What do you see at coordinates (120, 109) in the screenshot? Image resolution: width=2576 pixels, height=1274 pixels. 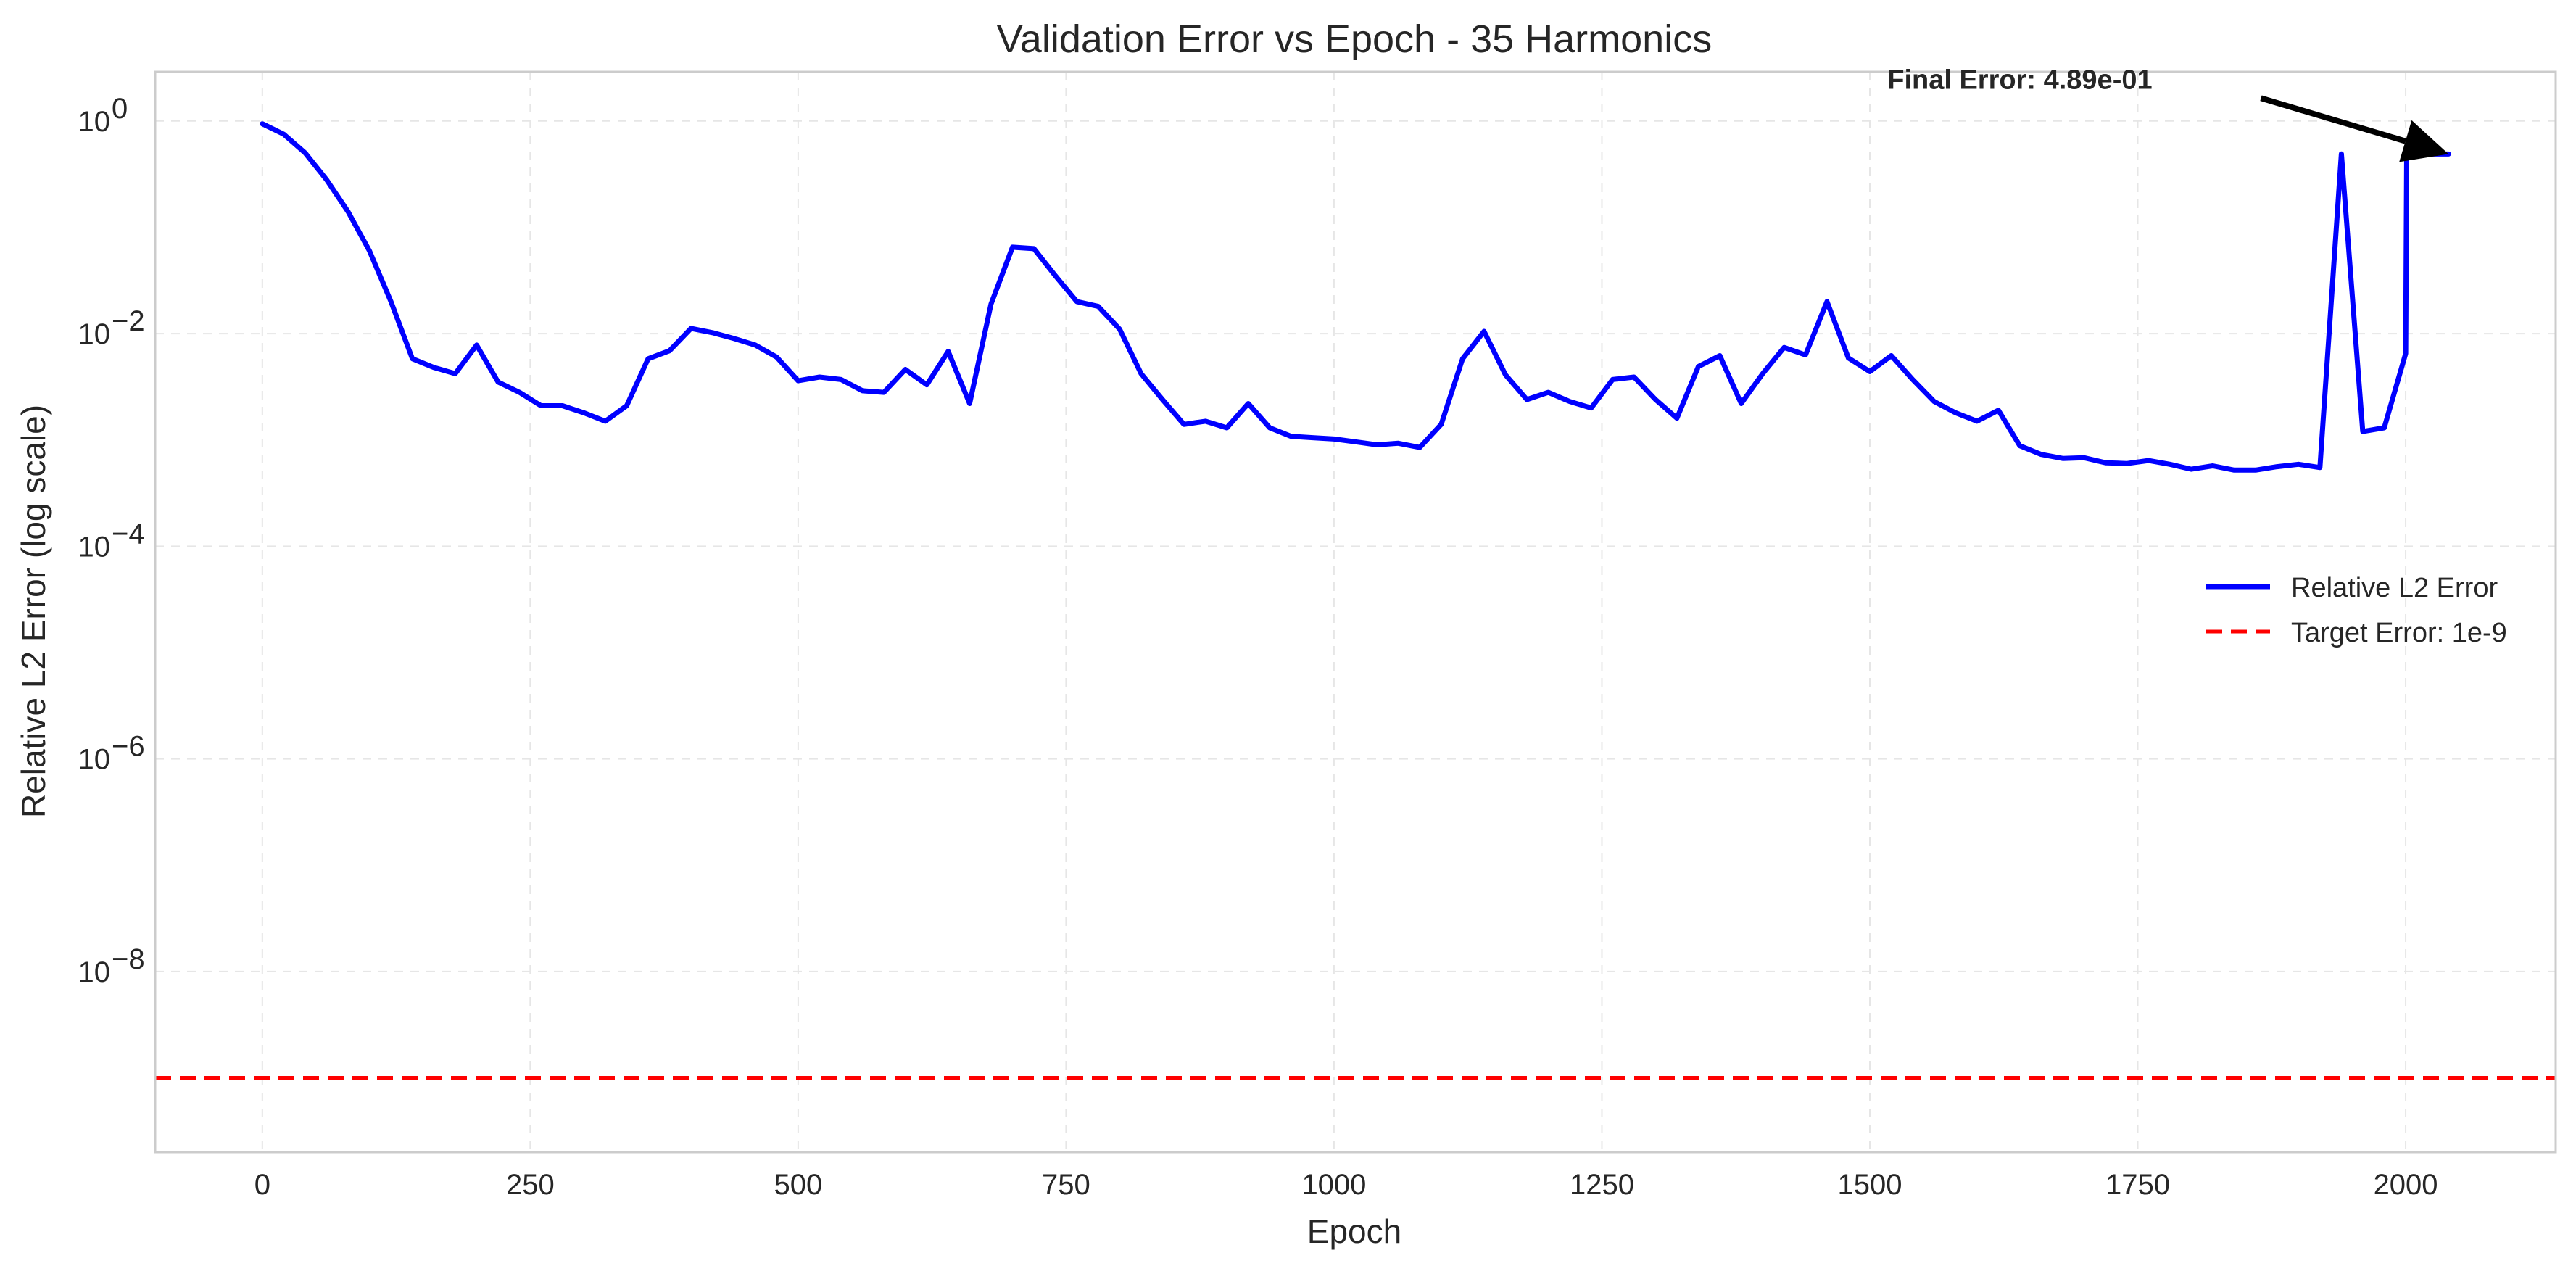 I see `y-tick-exponent: 0` at bounding box center [120, 109].